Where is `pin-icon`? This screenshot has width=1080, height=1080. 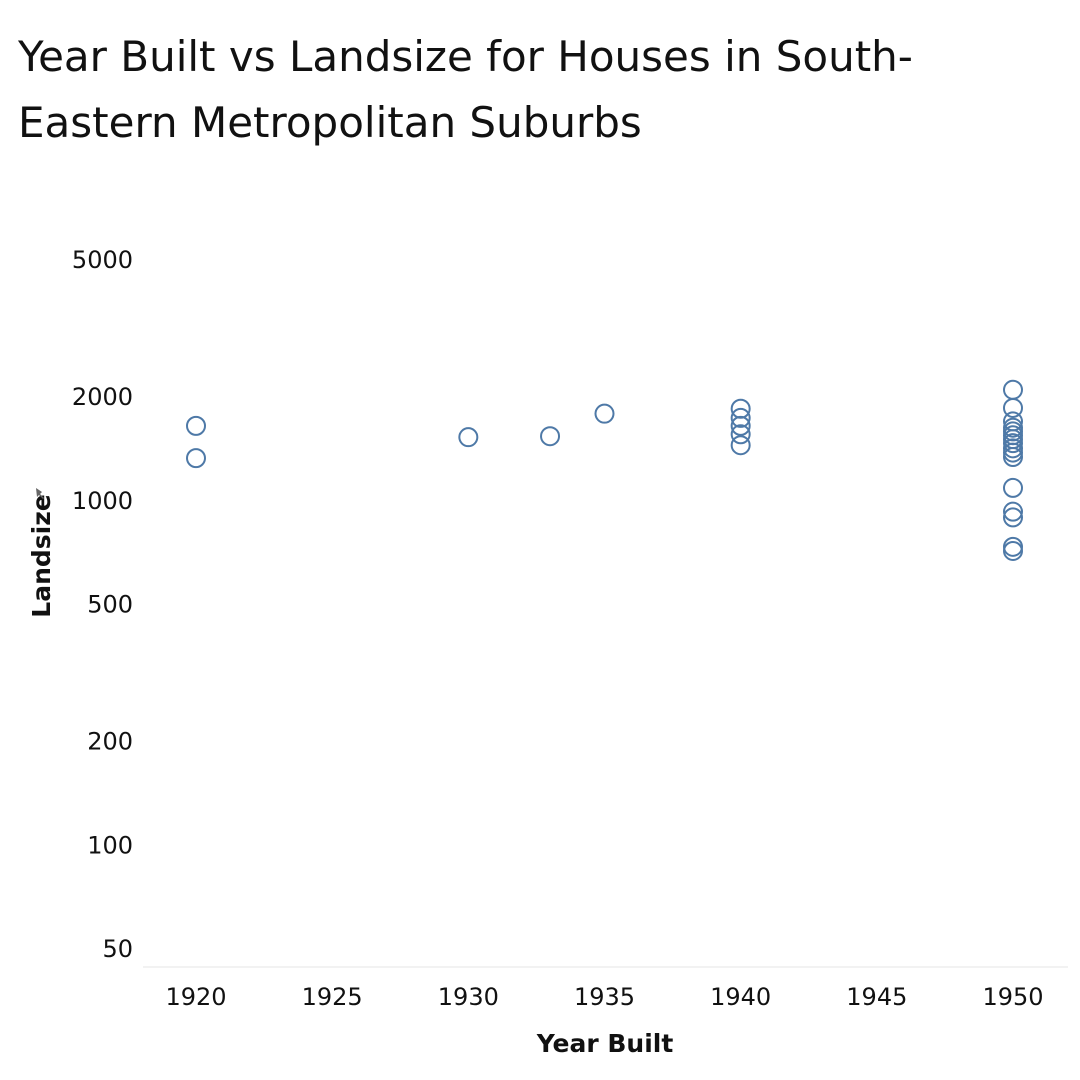 pin-icon is located at coordinates (40, 493).